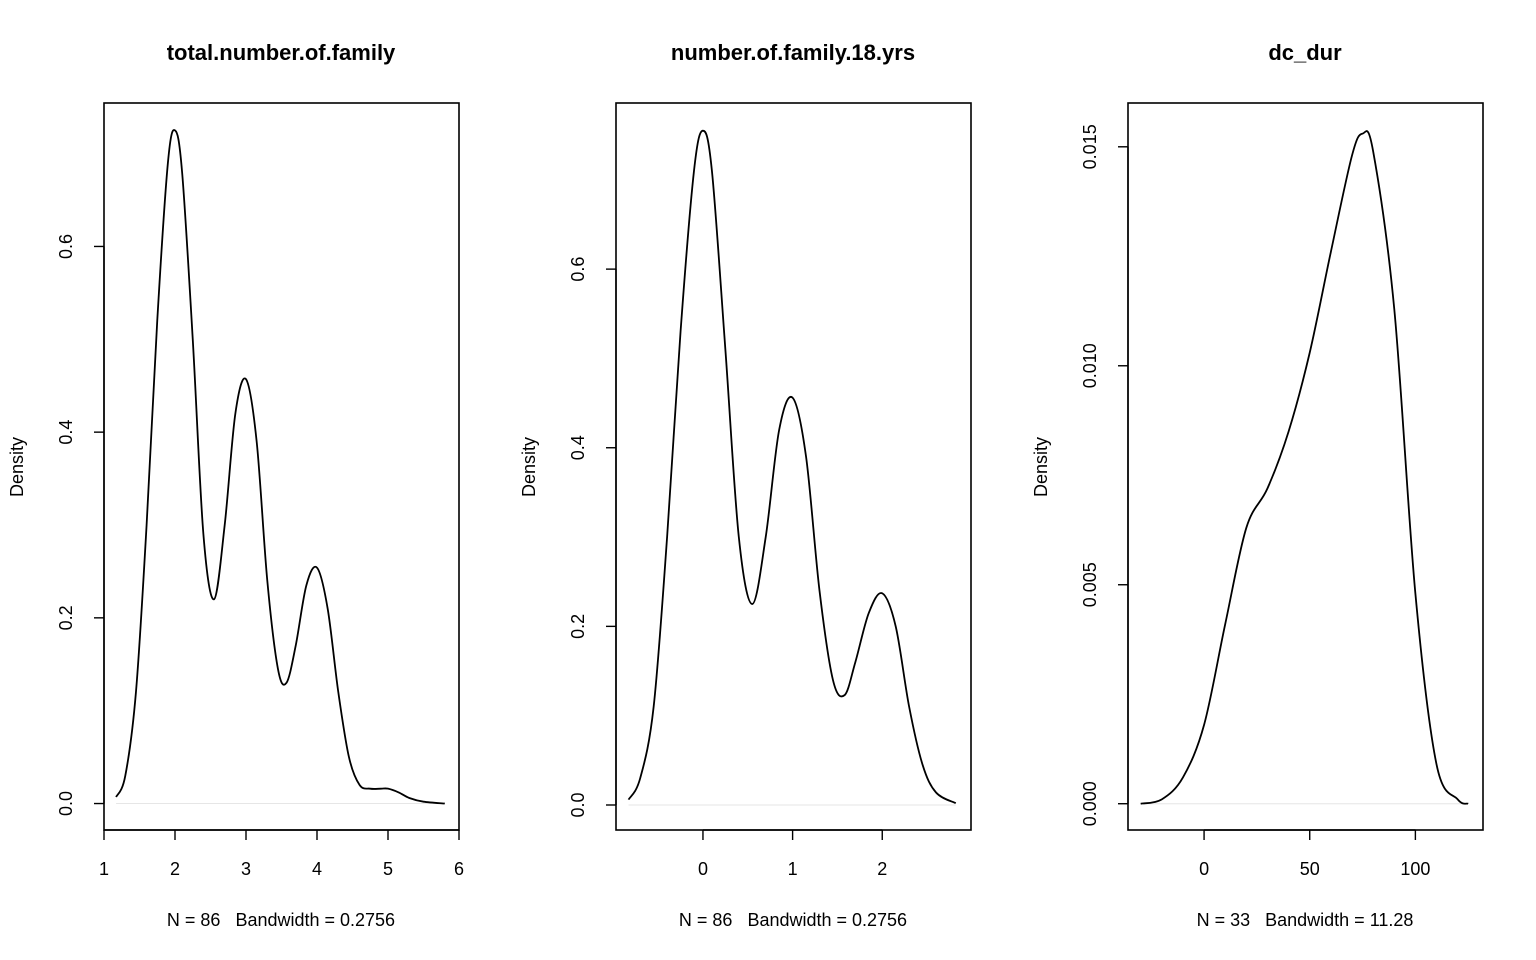 This screenshot has height=960, width=1536. Describe the element at coordinates (1090, 584) in the screenshot. I see `y-tick-label: 0.005` at that location.